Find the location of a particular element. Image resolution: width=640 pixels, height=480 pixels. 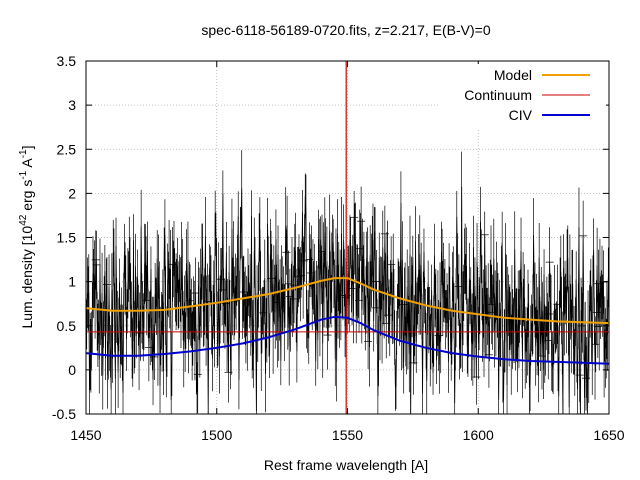

y-tick-label: 3.5 is located at coordinates (67, 61).